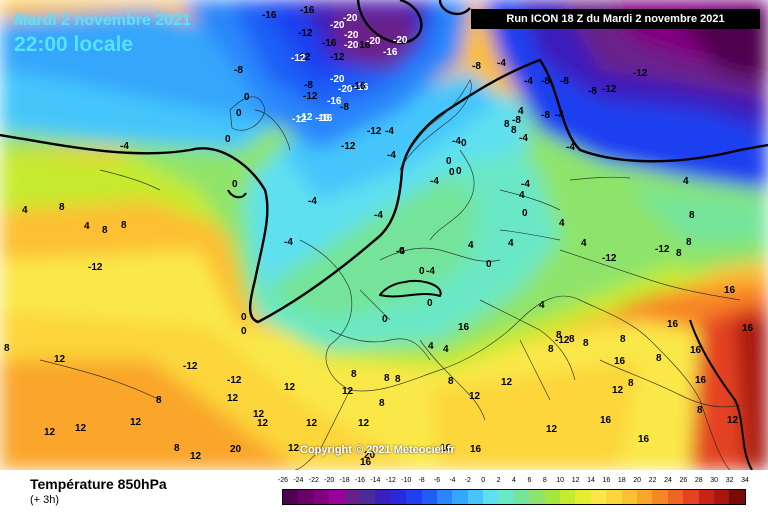 This screenshot has height=512, width=768. I want to click on color-scale-label: 16, so click(606, 480).